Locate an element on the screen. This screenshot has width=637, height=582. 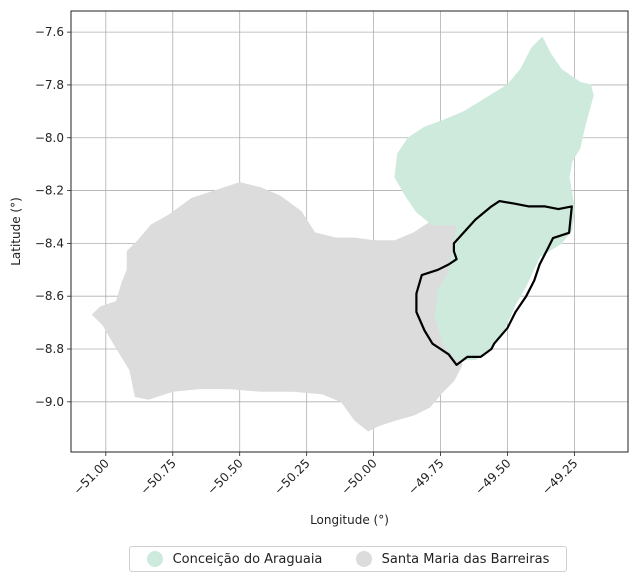
y-tick-label-0: −7.6 is located at coordinates (49, 32).